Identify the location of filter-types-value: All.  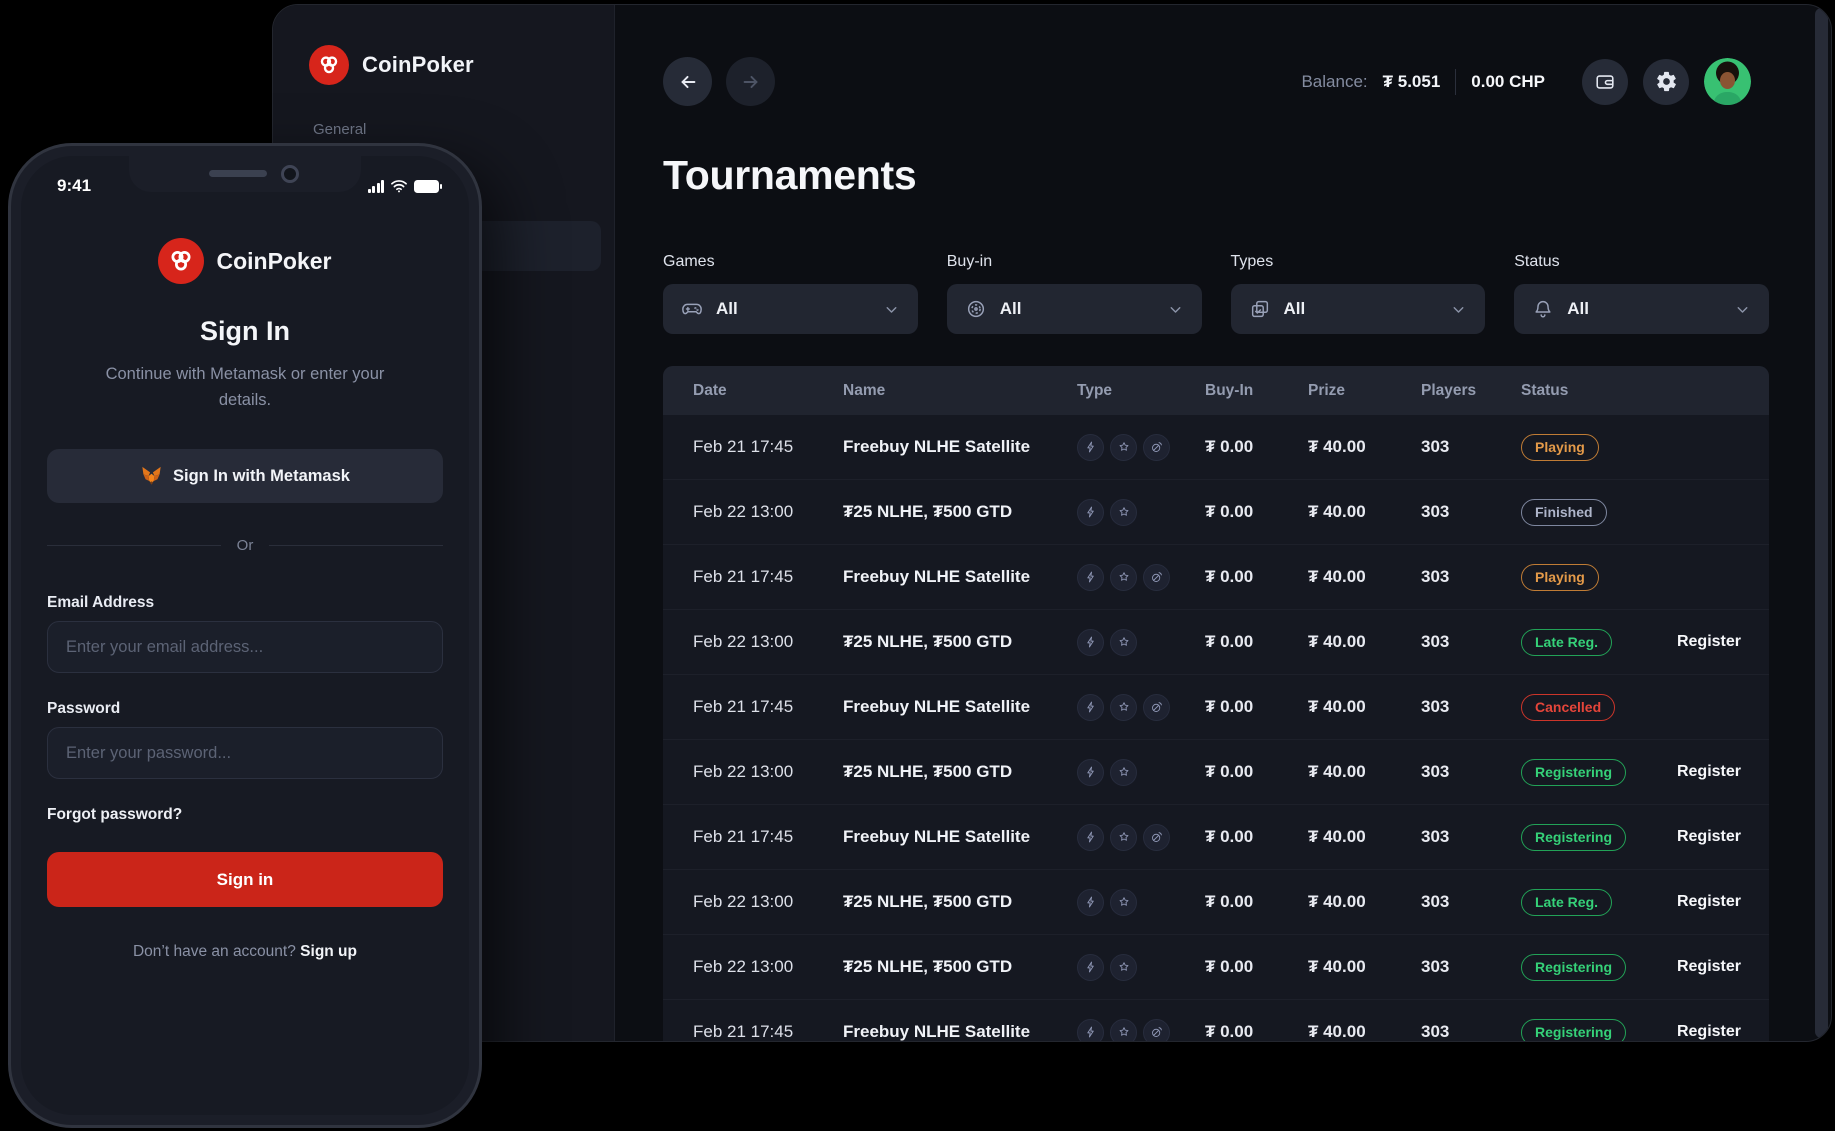
(1294, 308).